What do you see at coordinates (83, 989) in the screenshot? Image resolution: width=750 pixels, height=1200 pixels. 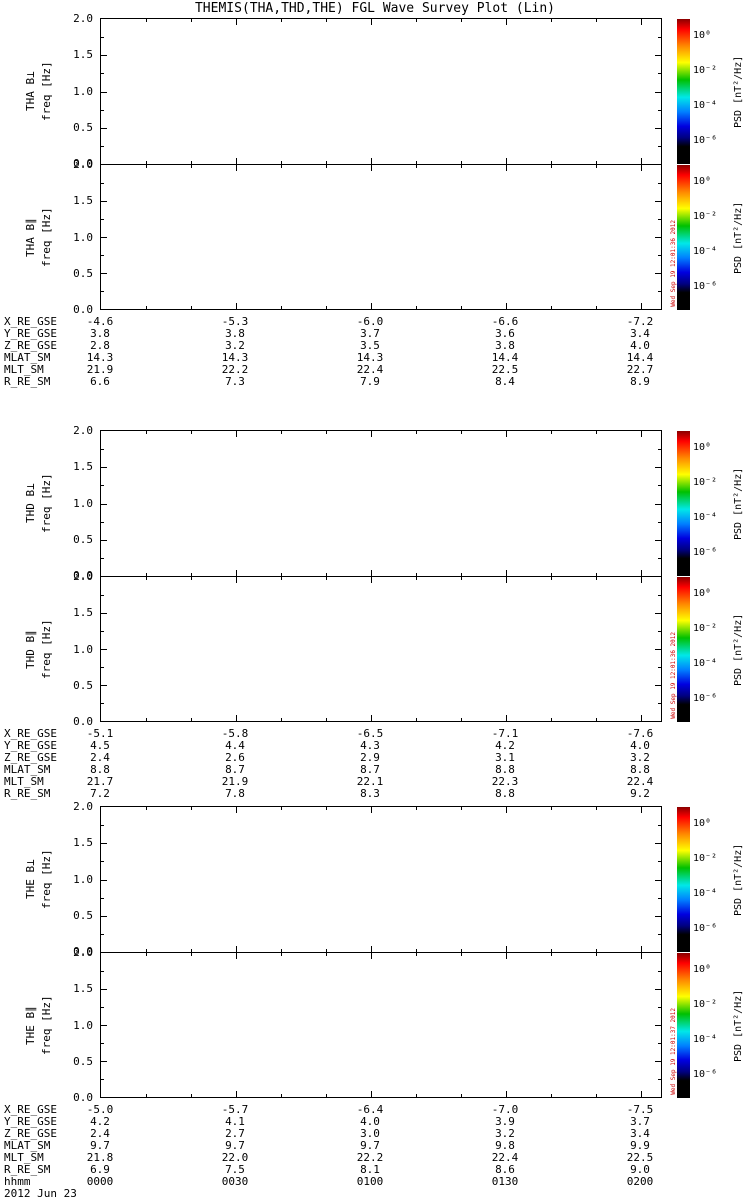 I see `y-tick-label: 1.5` at bounding box center [83, 989].